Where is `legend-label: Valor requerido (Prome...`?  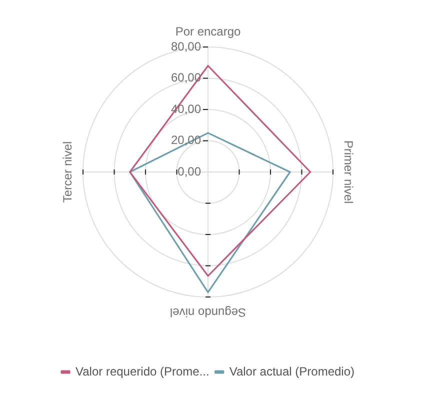 legend-label: Valor requerido (Prome... is located at coordinates (143, 371).